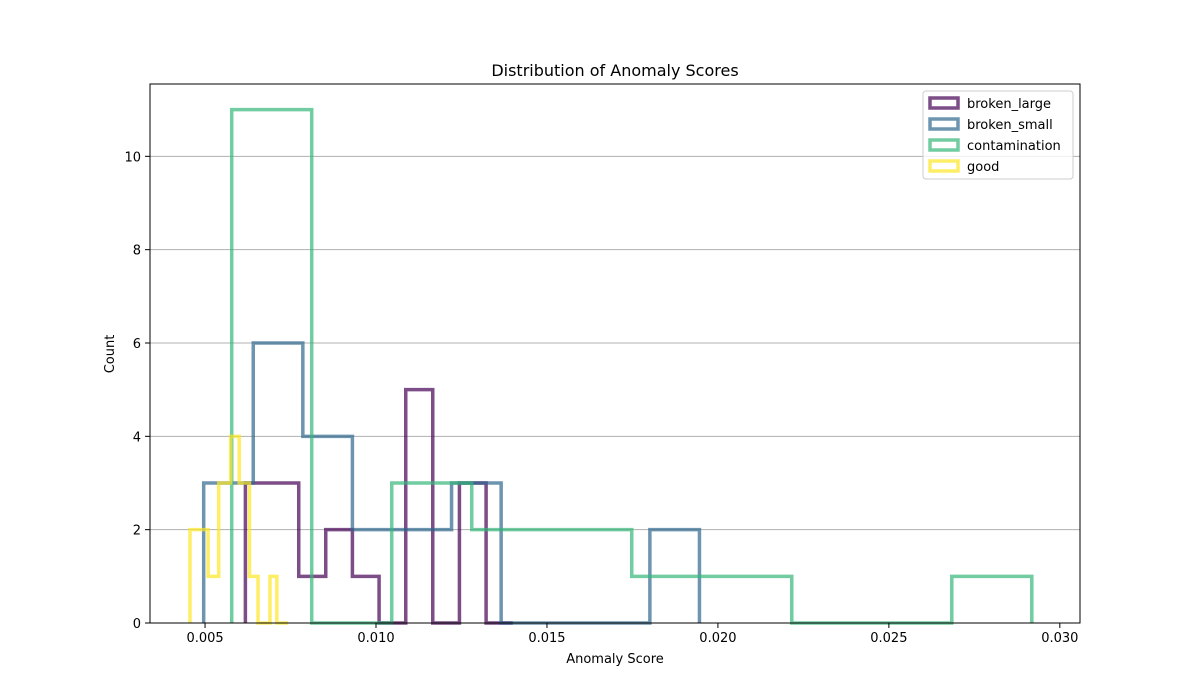 The width and height of the screenshot is (1200, 700). What do you see at coordinates (1014, 146) in the screenshot?
I see `legend-label: contamination` at bounding box center [1014, 146].